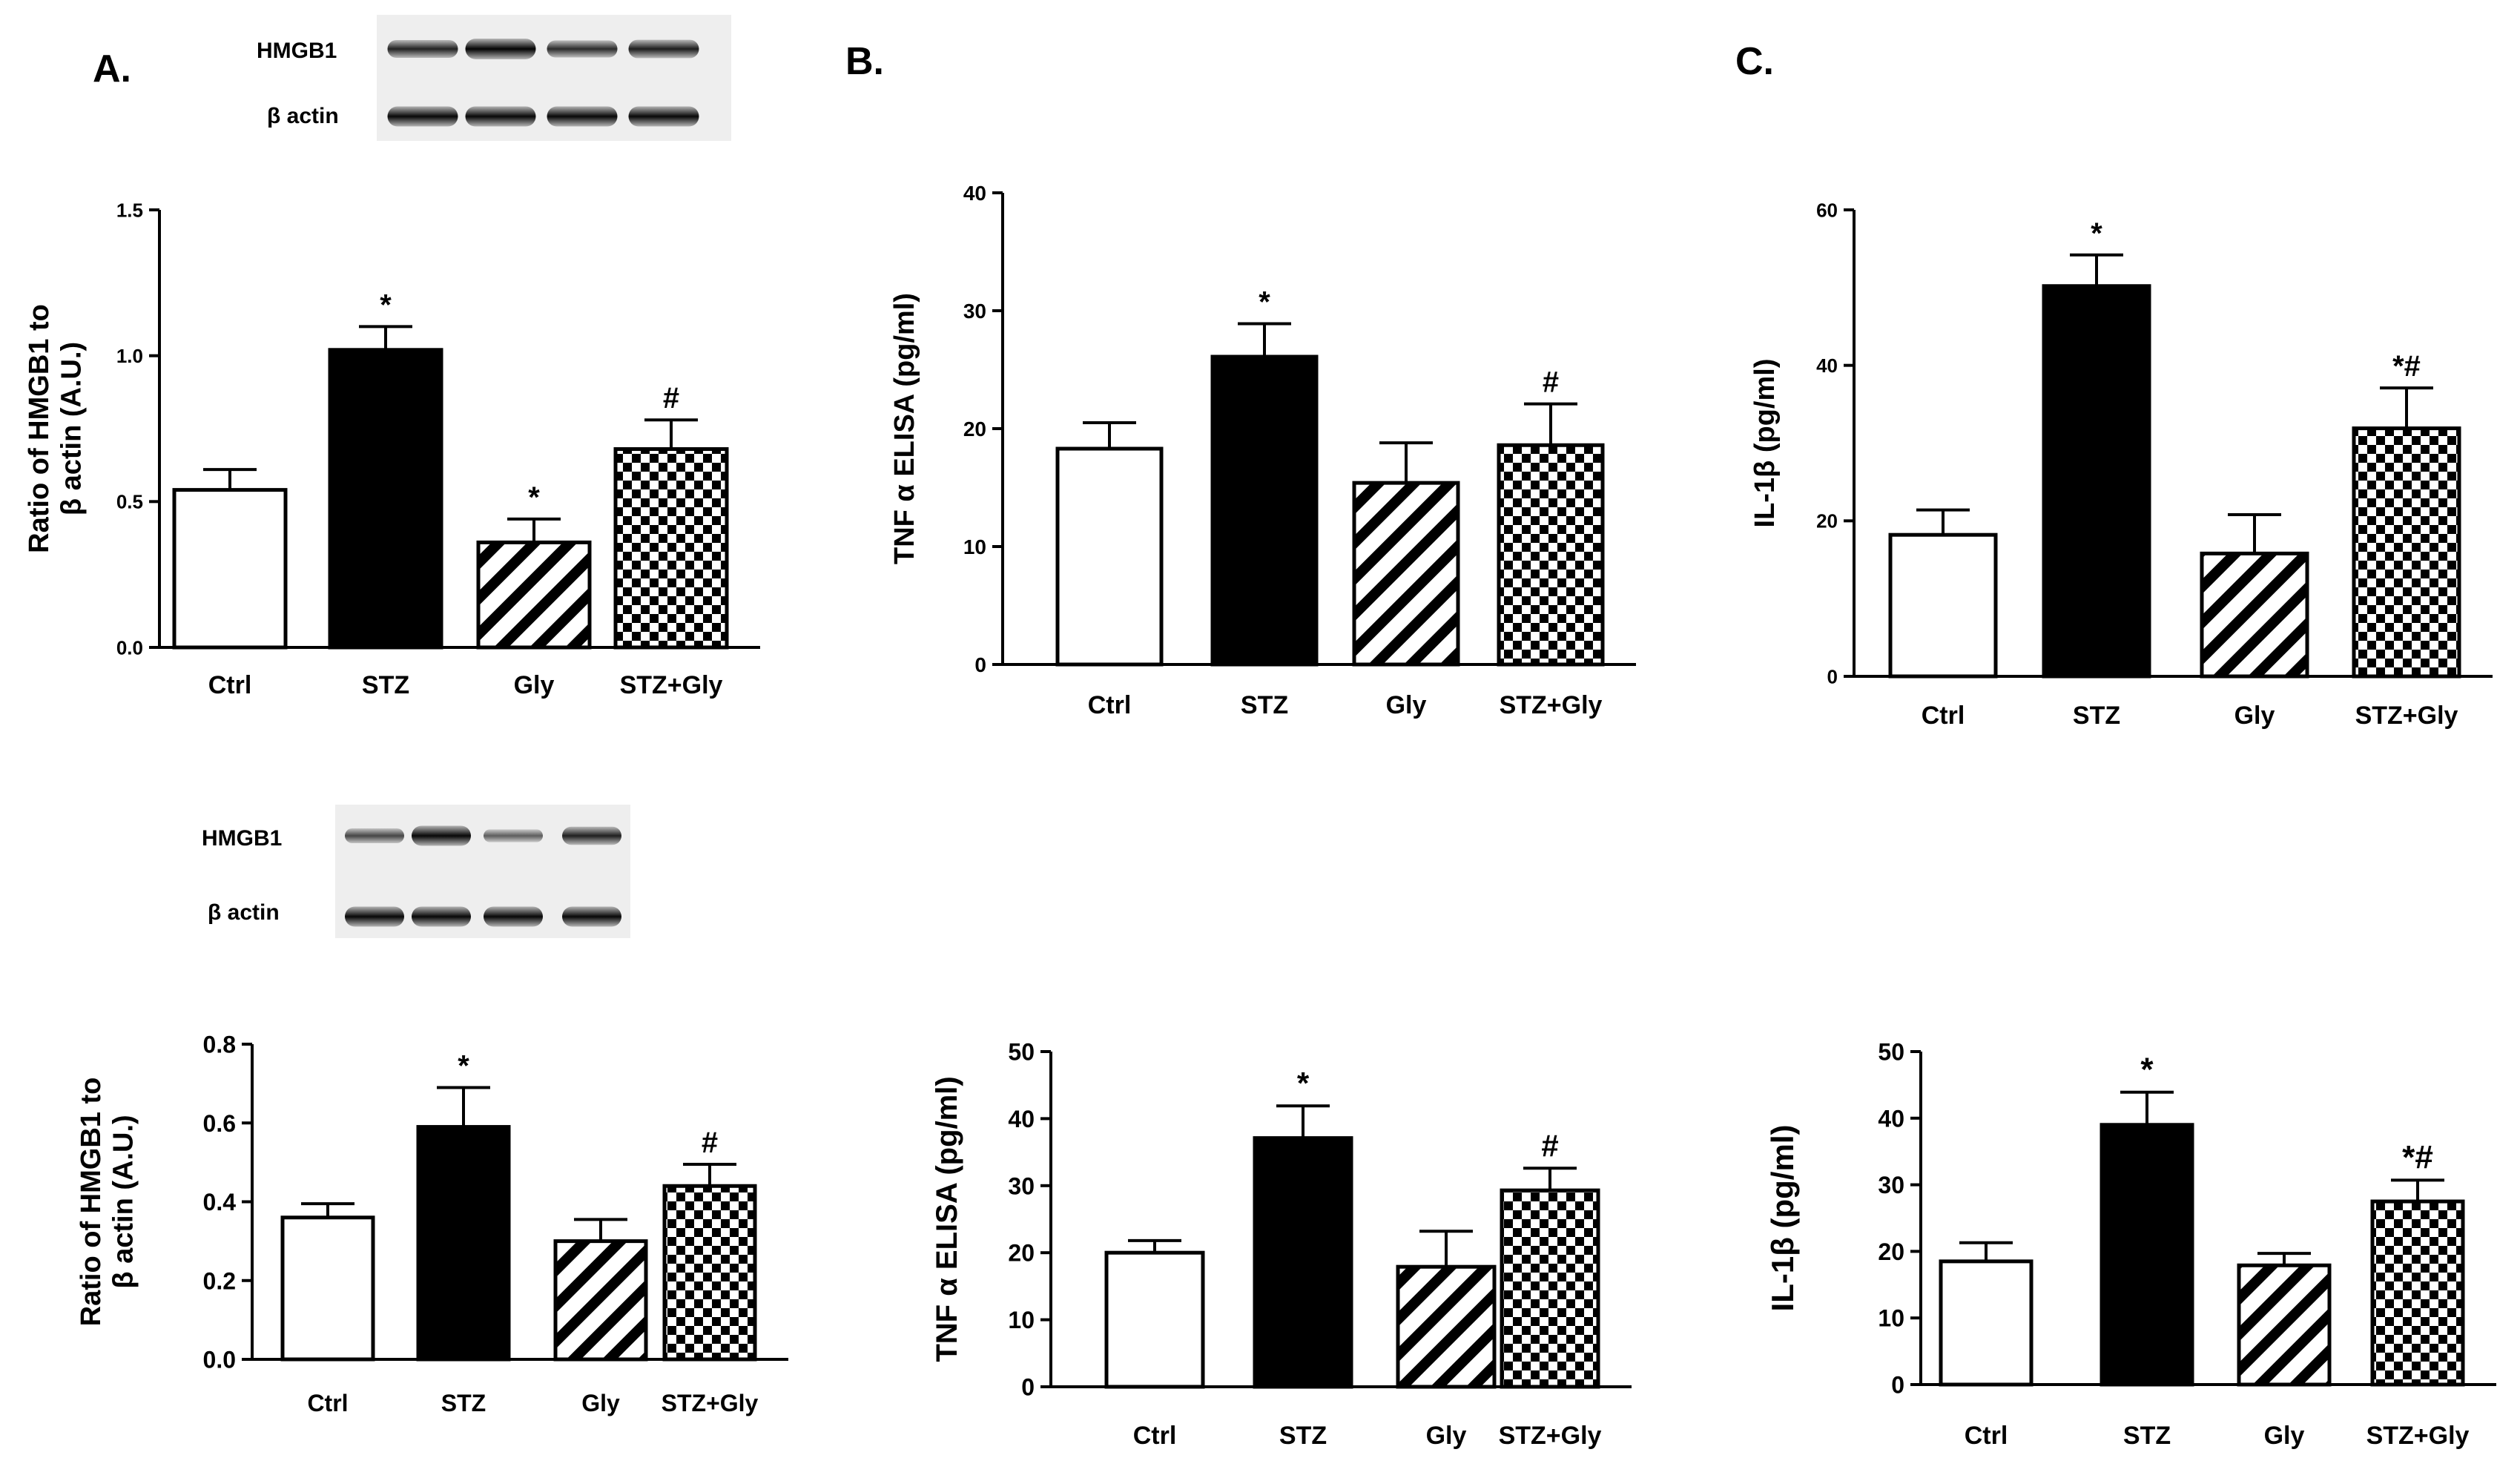 This screenshot has width=2520, height=1478. Describe the element at coordinates (1827, 210) in the screenshot. I see `y-tick-label: 60` at that location.